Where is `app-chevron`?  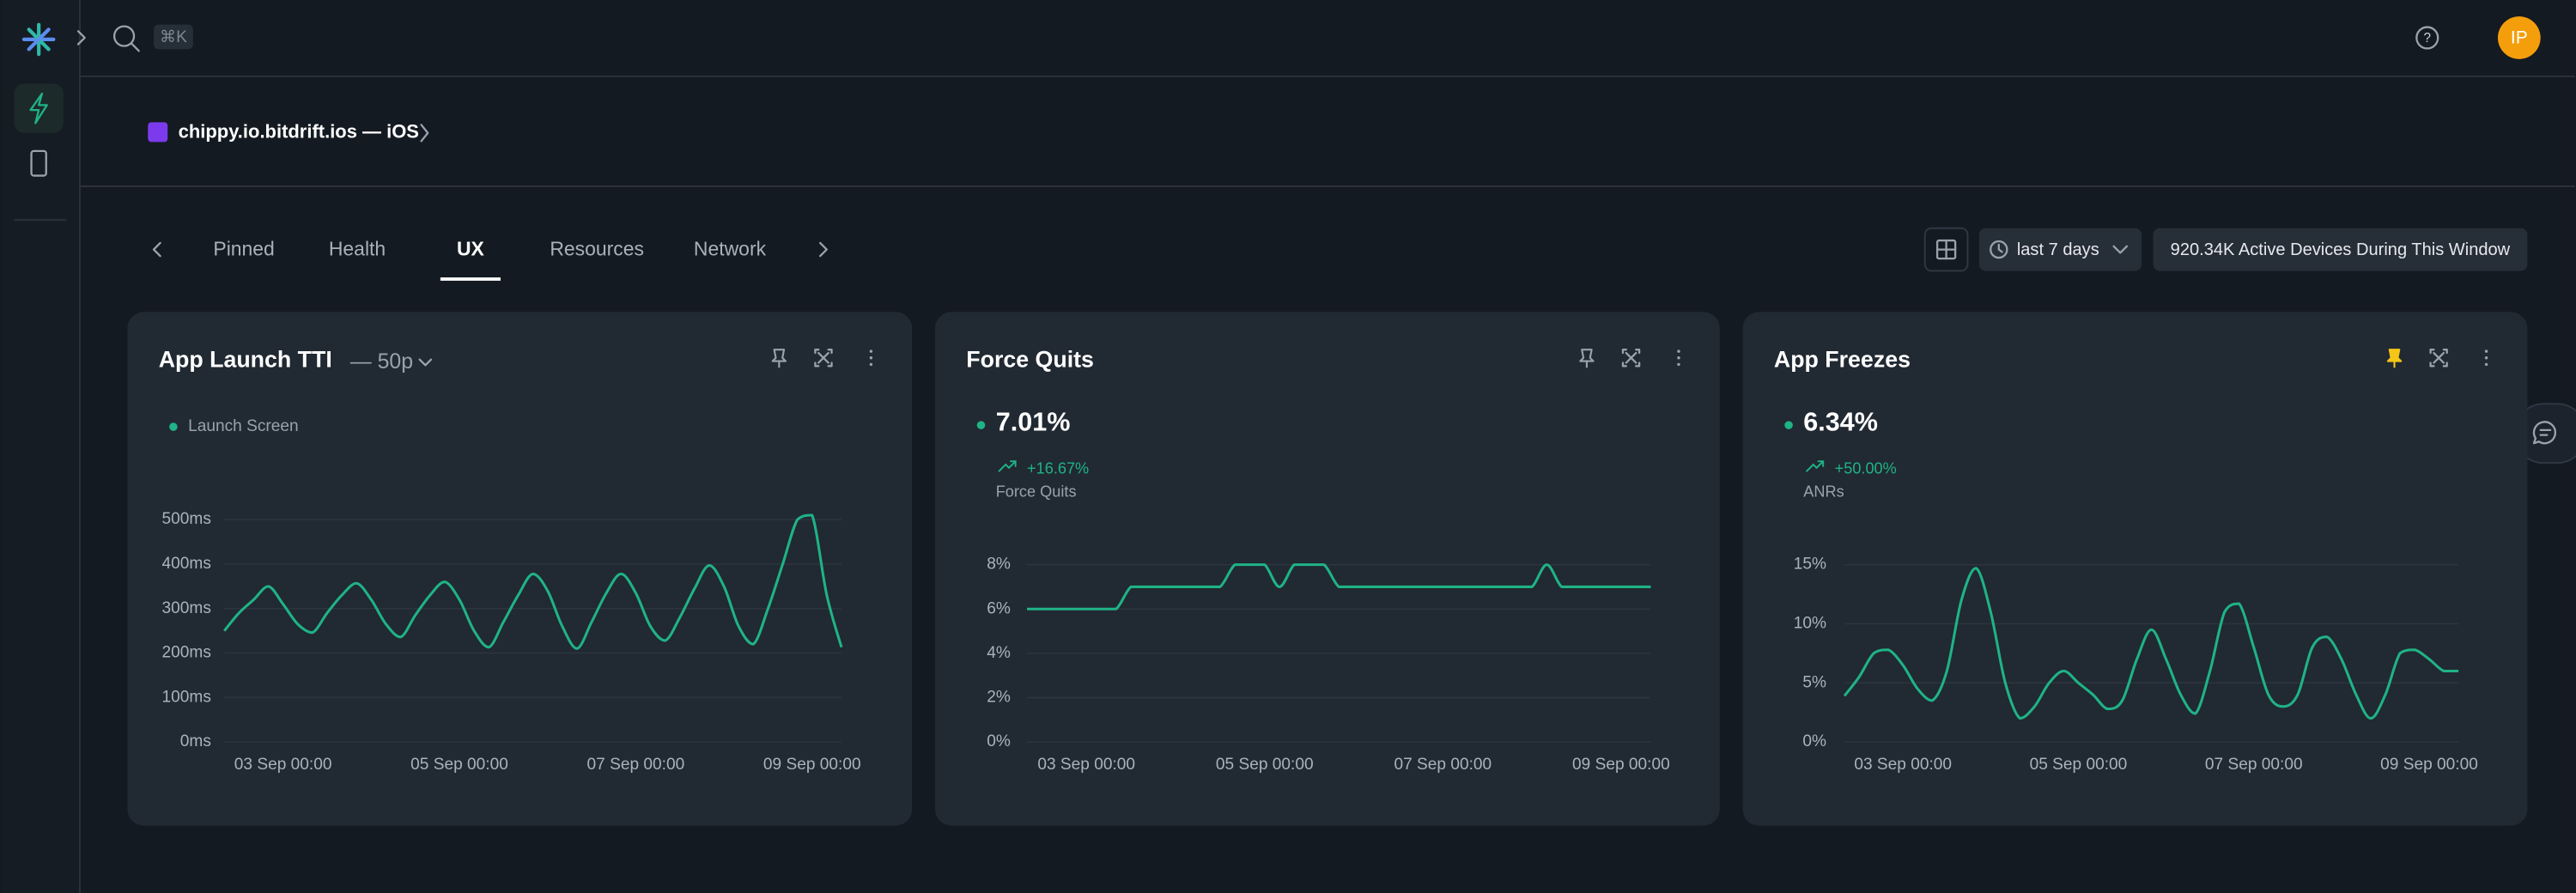 app-chevron is located at coordinates (424, 133).